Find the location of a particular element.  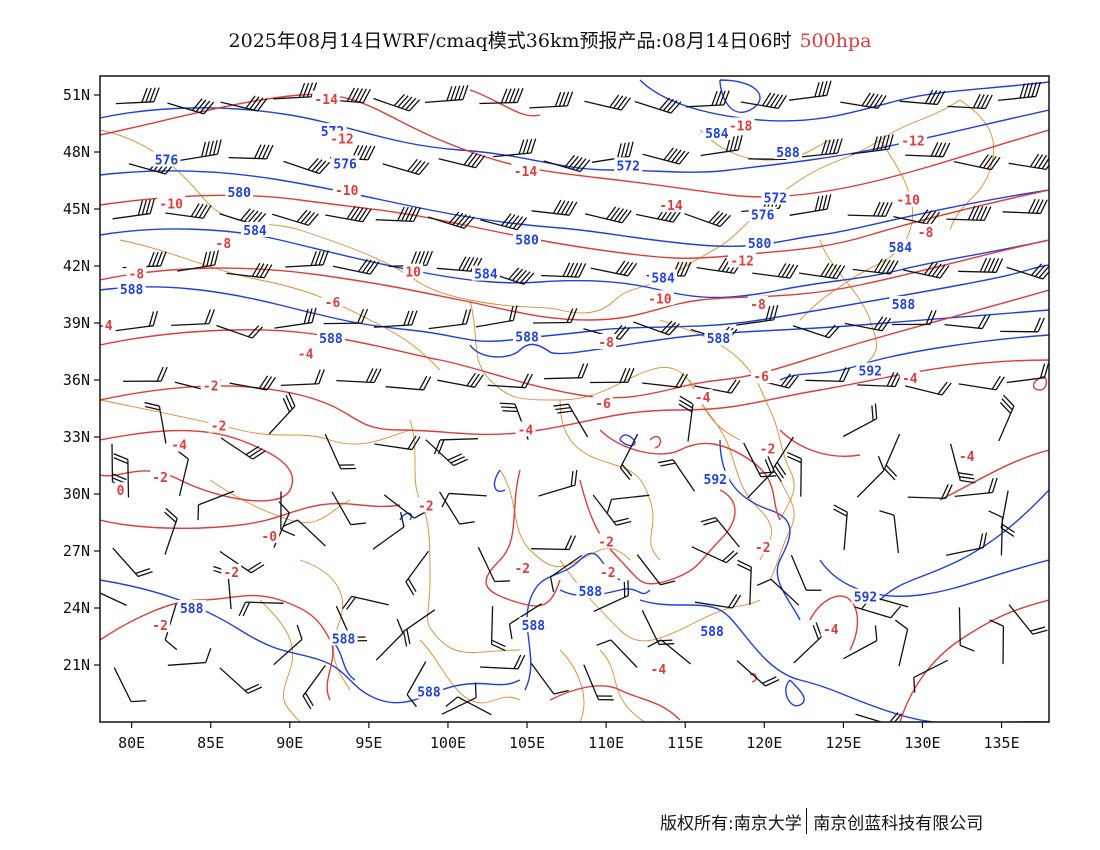

temp-contour-label: -14 is located at coordinates (526, 172).